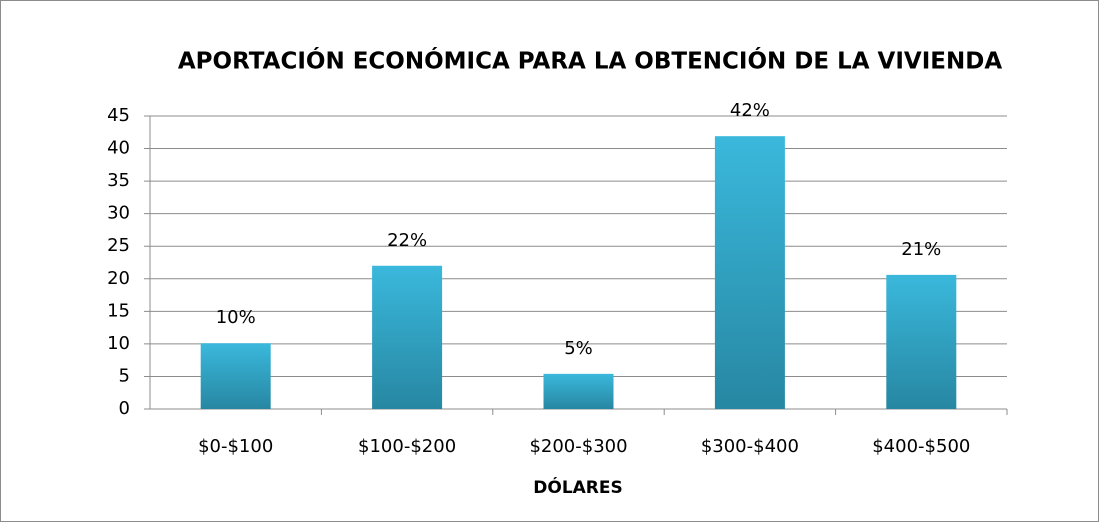 The width and height of the screenshot is (1100, 523). Describe the element at coordinates (750, 446) in the screenshot. I see `x-tick-label: $300-$400` at that location.